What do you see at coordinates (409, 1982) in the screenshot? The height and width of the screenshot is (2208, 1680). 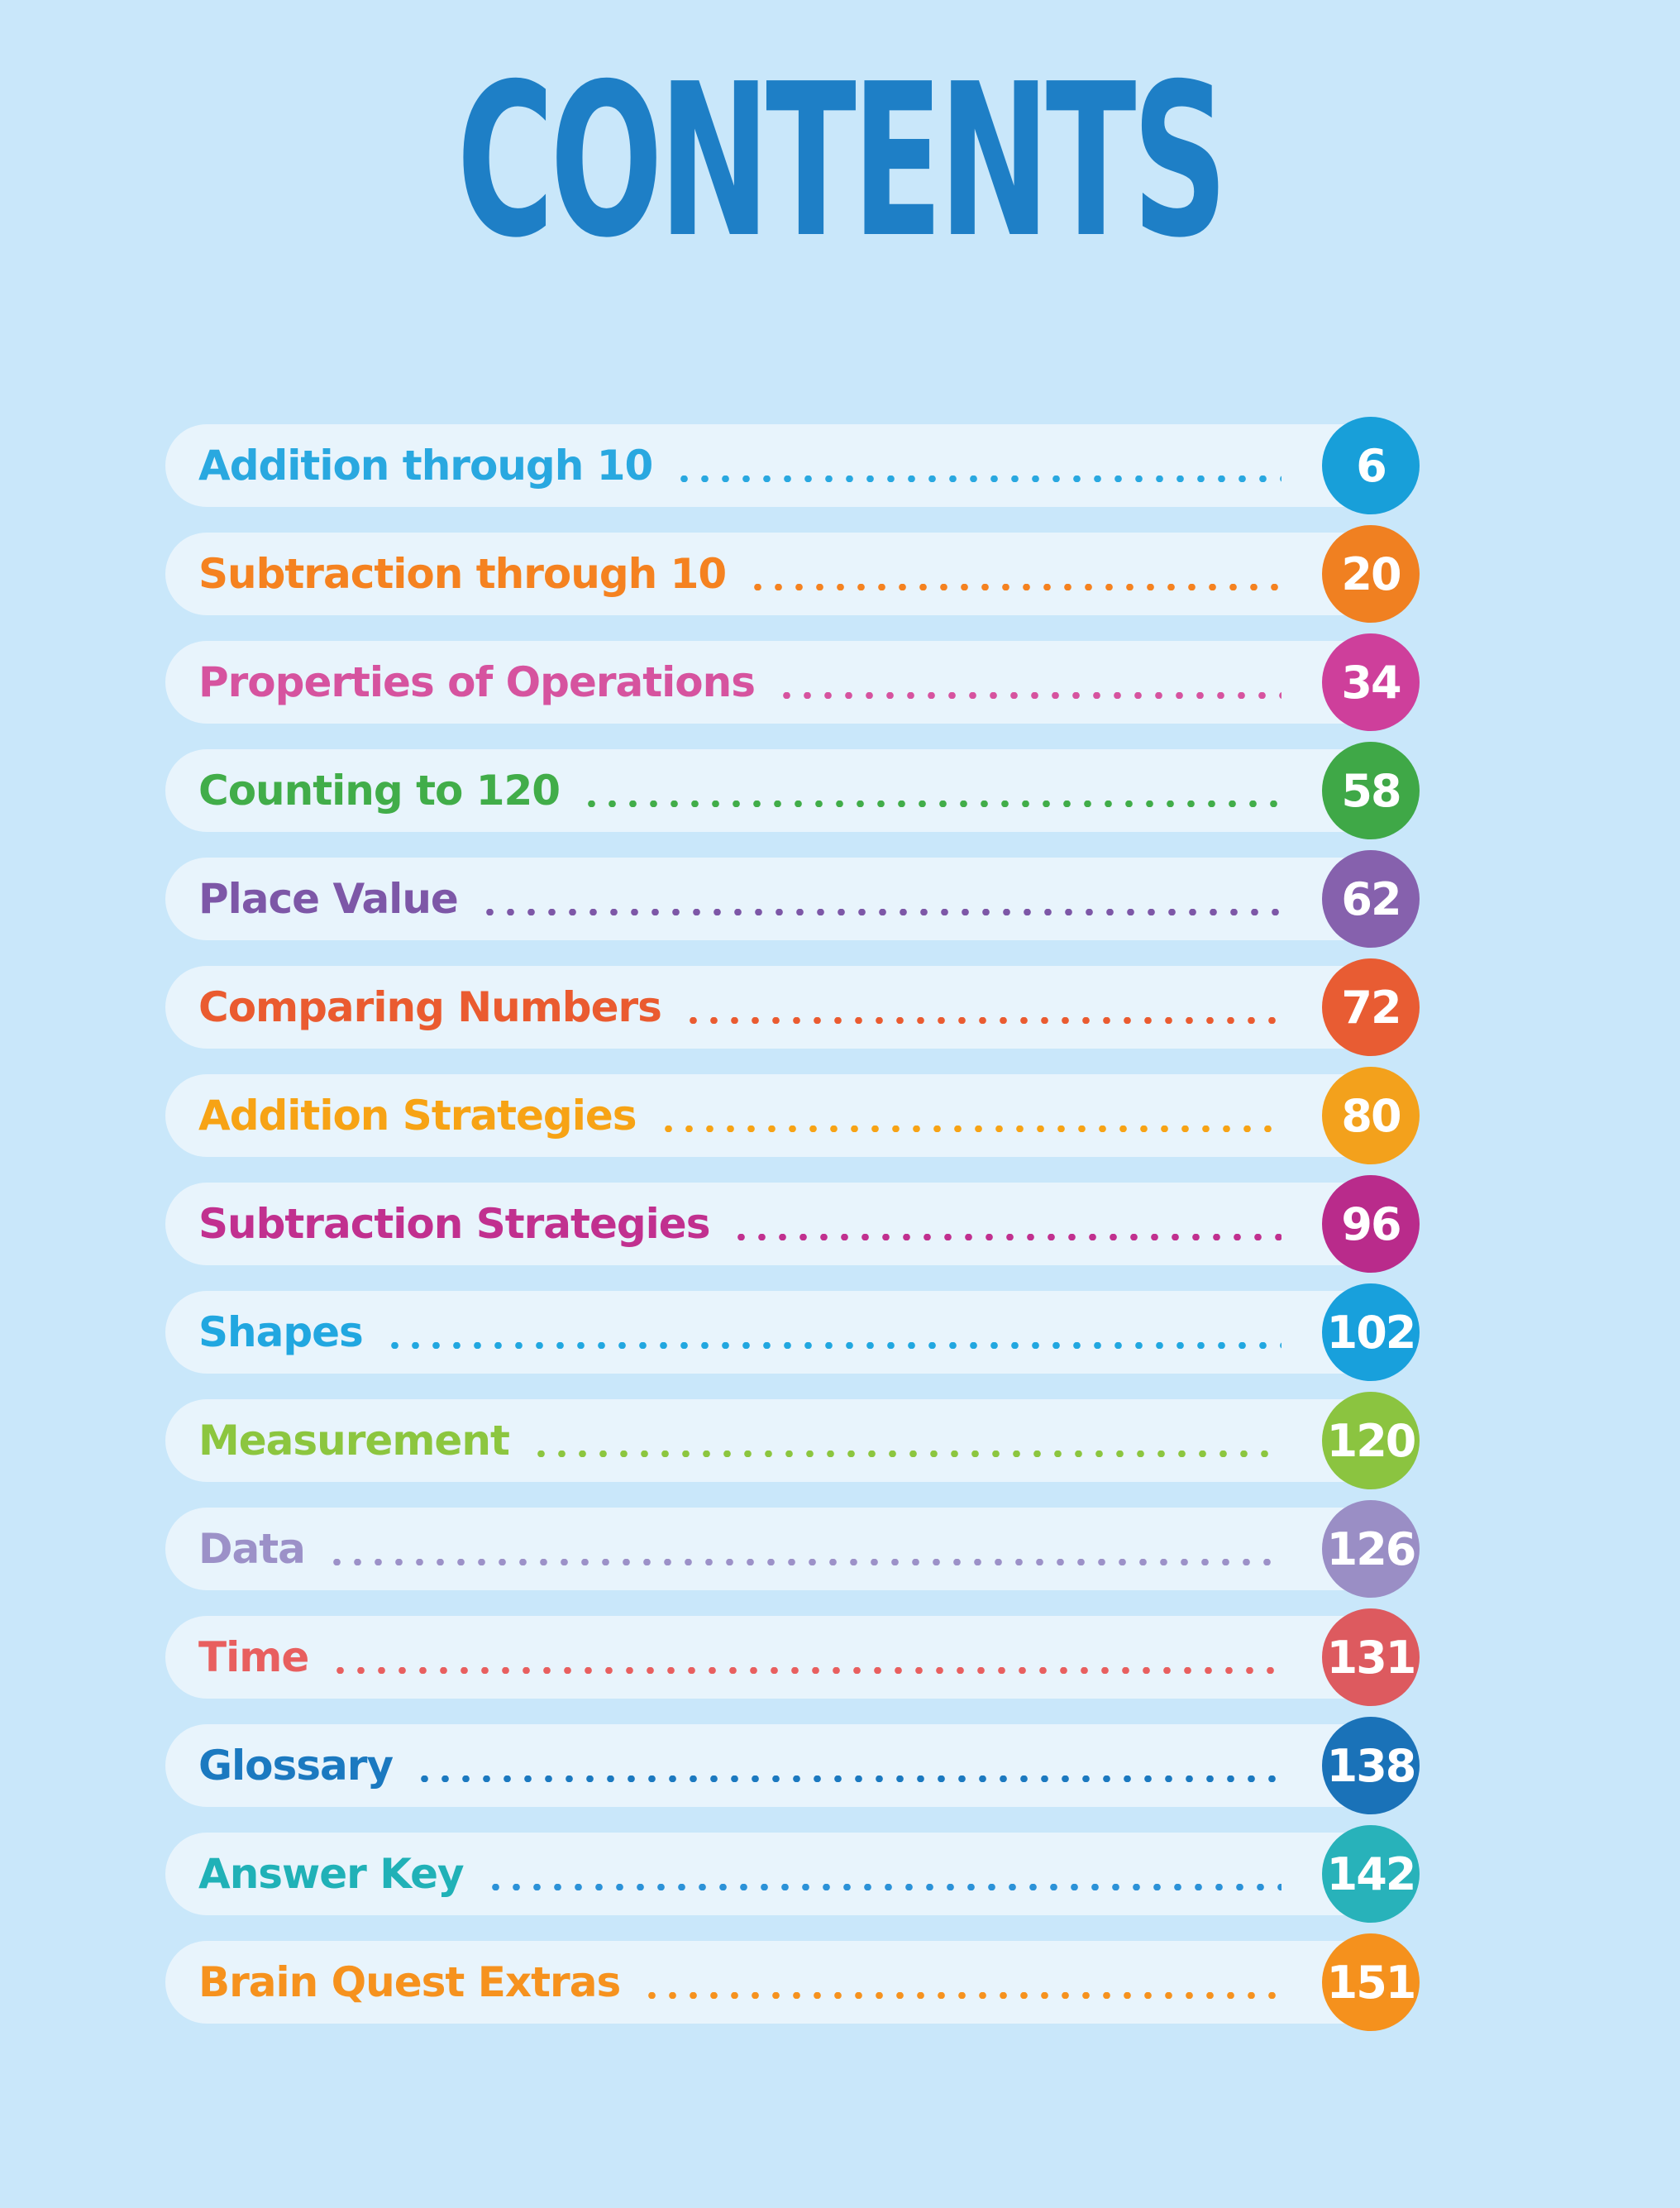 I see `toc-entry-label: Brain Quest Extras` at bounding box center [409, 1982].